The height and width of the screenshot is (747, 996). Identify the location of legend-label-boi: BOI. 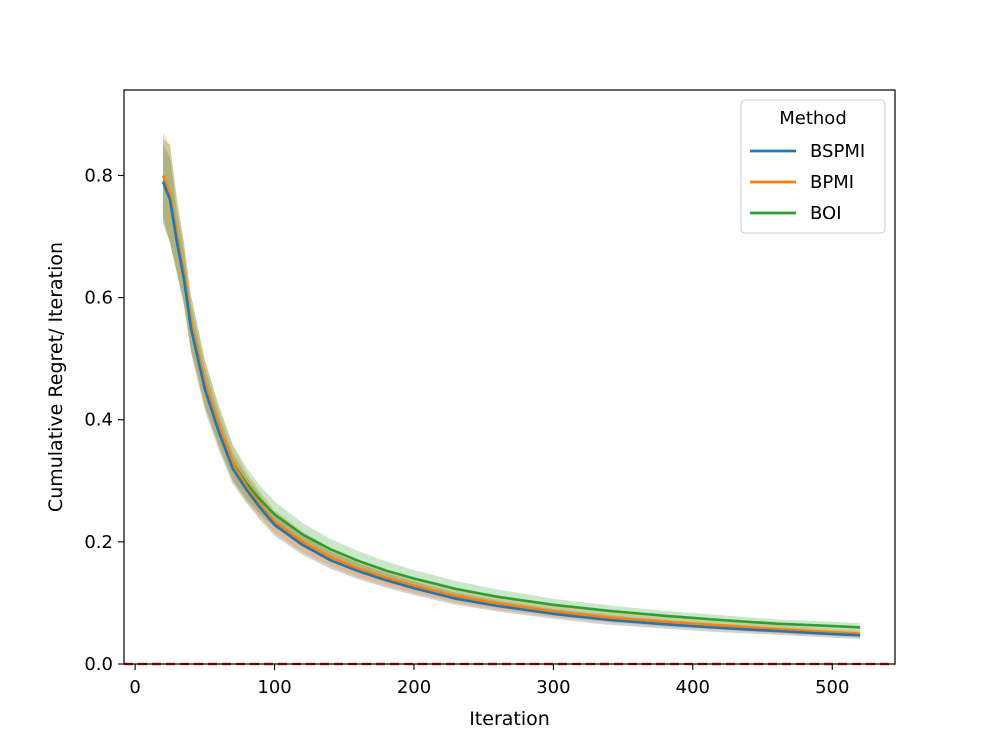
(826, 213).